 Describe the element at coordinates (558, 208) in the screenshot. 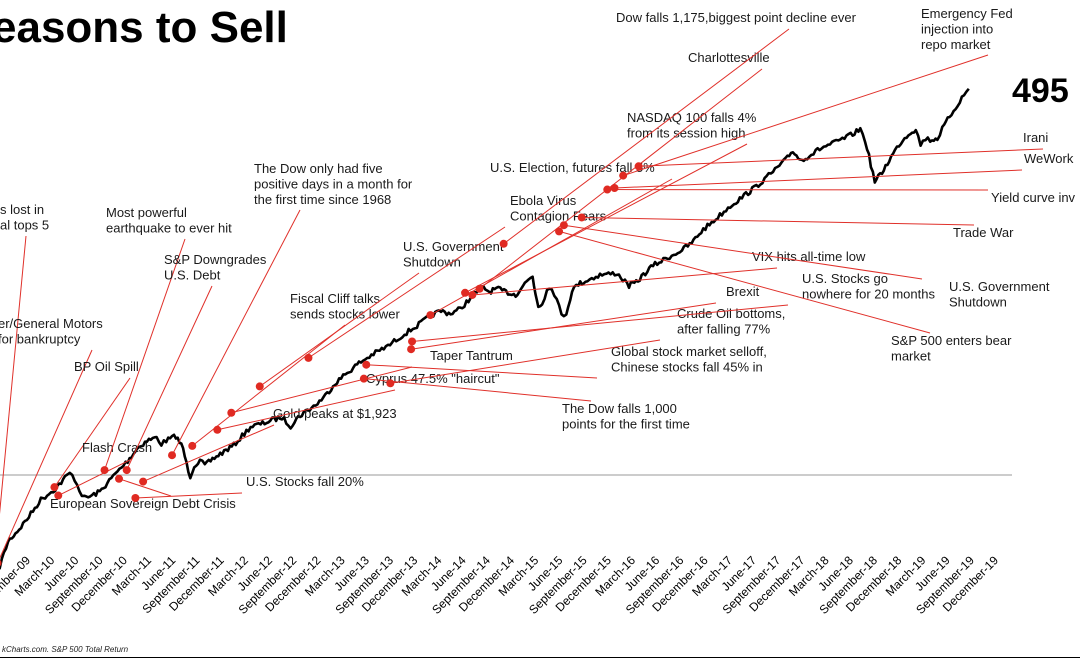

I see `event-label: Ebola Virus Contagion Fears` at that location.